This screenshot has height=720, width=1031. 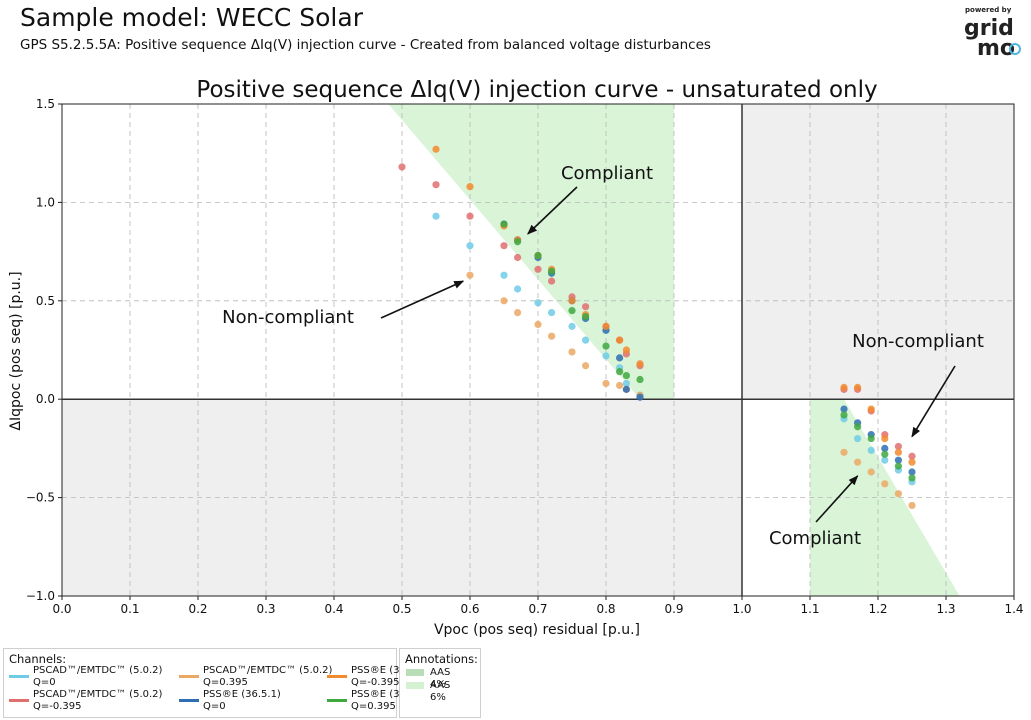 I want to click on x-tick-label: 0.8, so click(x=605, y=609).